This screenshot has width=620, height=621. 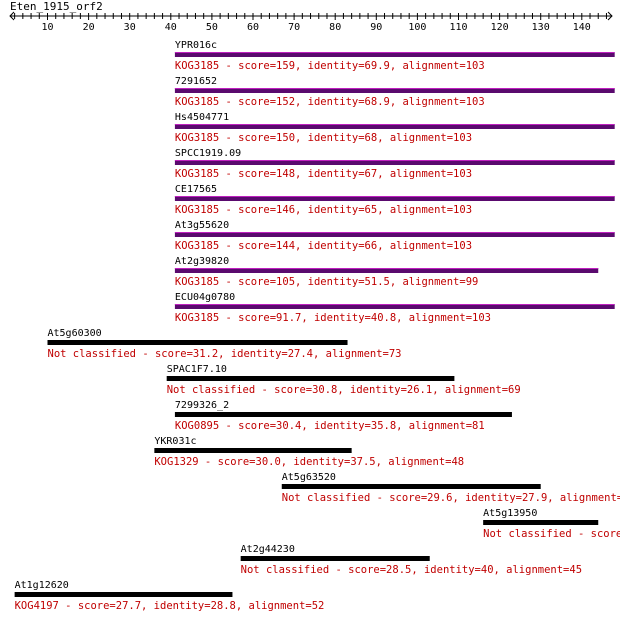 I want to click on ruler-tick-label: 70, so click(x=294, y=27).